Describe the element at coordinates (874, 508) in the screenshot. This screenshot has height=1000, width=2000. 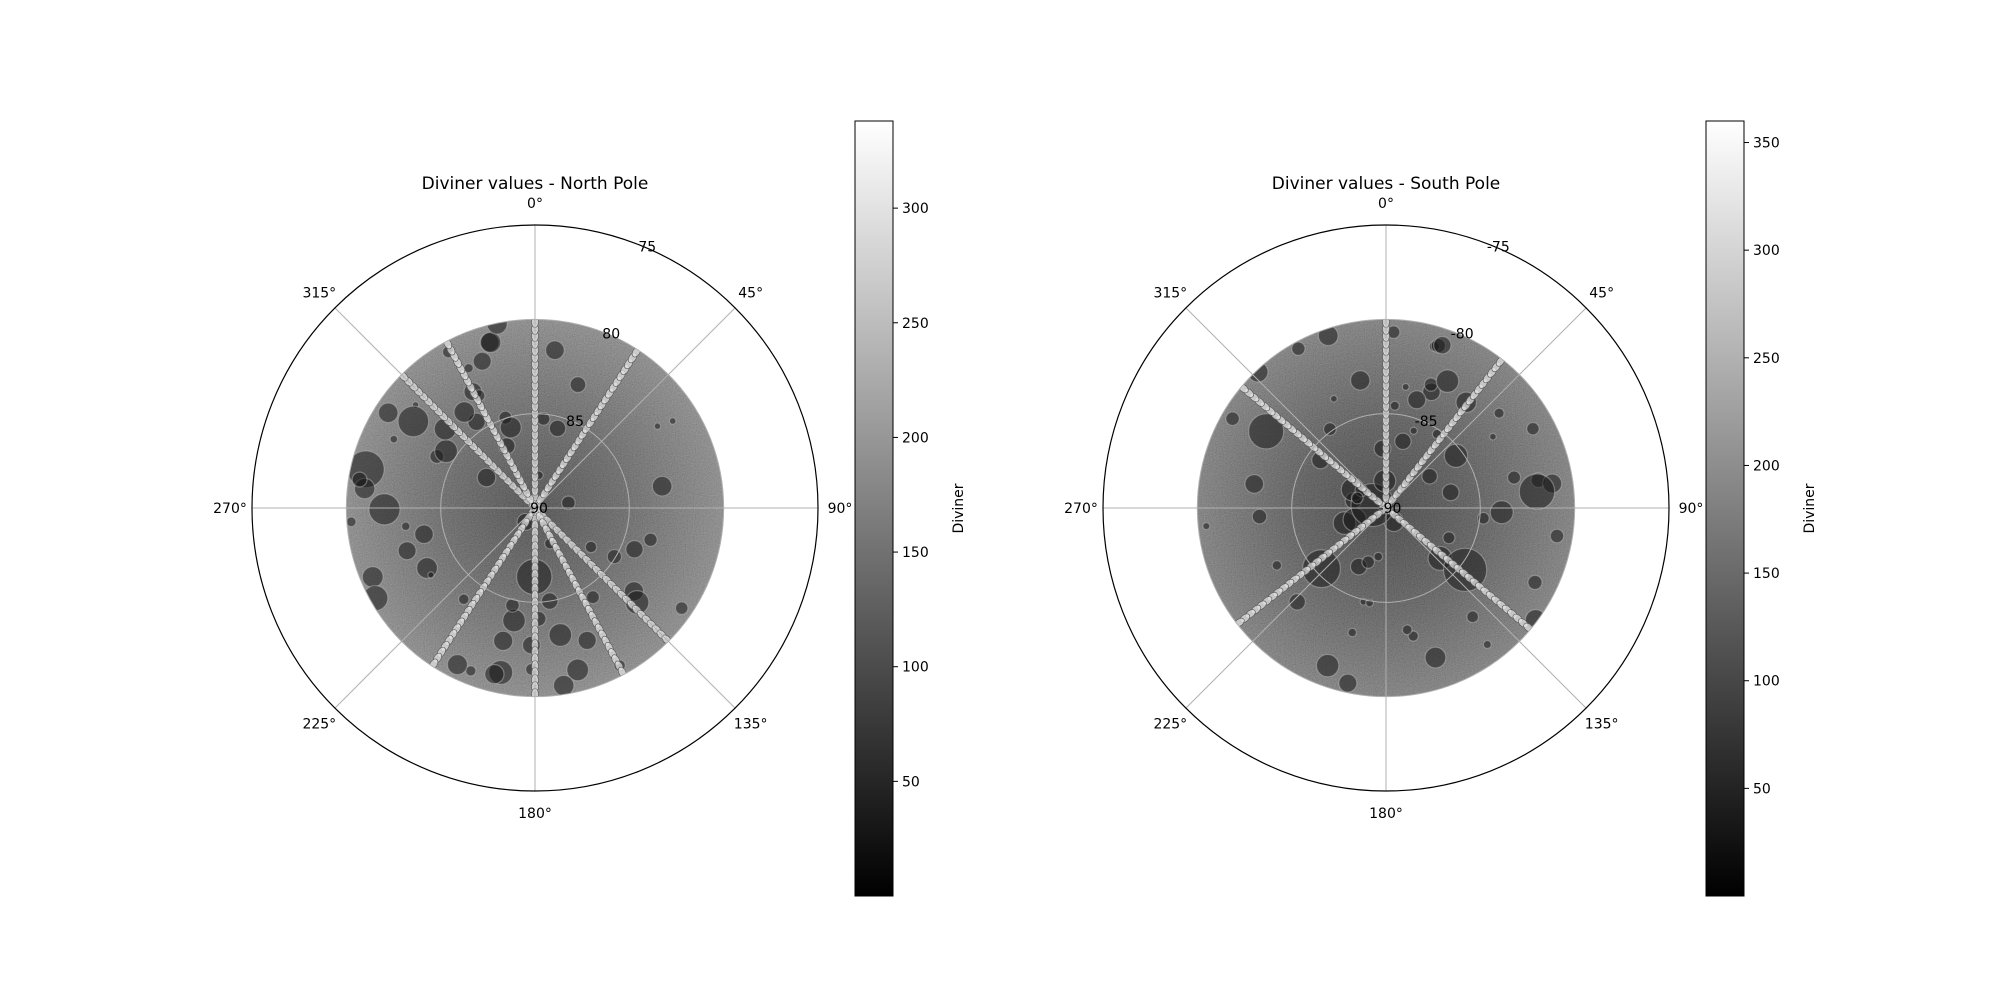
I see `colorbar-gradient` at that location.